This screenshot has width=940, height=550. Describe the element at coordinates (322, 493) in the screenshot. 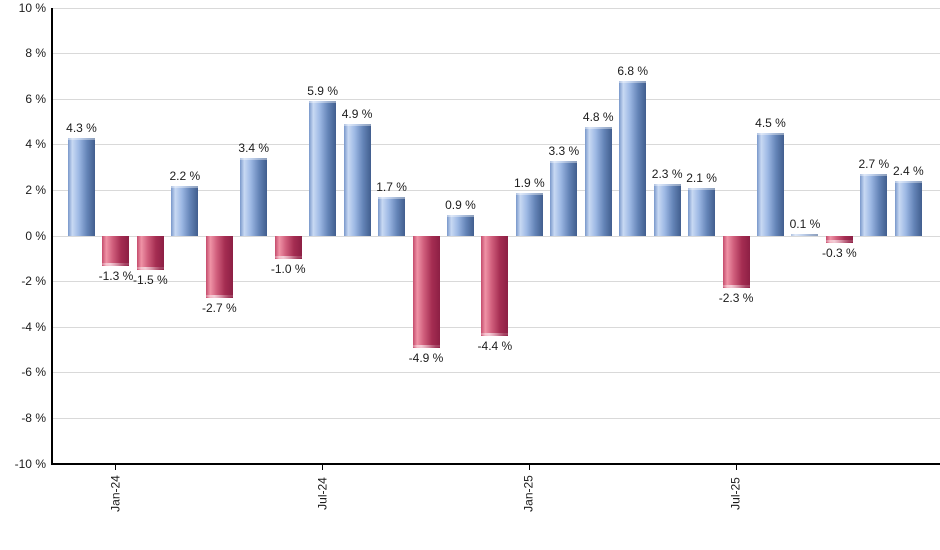

I see `x-axis-tick-label: Jul-24` at that location.